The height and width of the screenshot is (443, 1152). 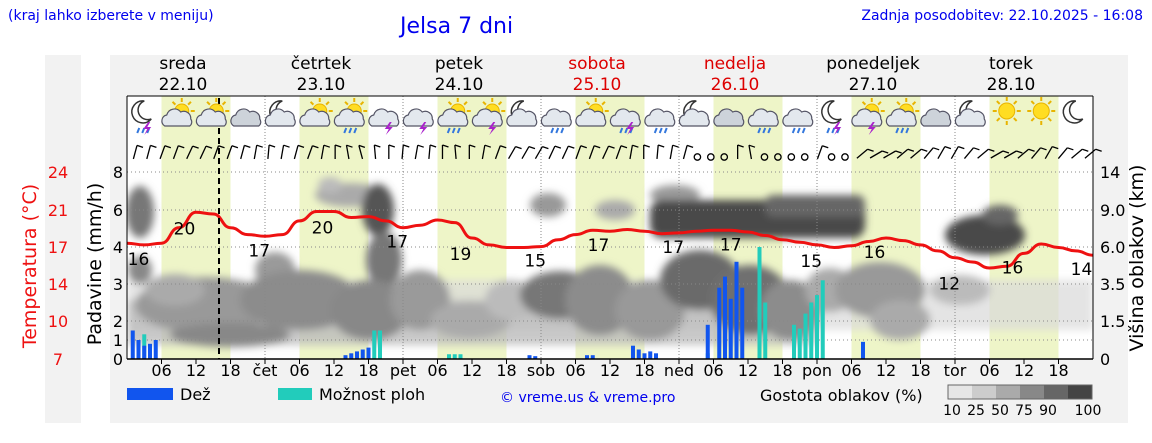 What do you see at coordinates (1105, 359) in the screenshot?
I see `cloud-height-tick-label: 0` at bounding box center [1105, 359].